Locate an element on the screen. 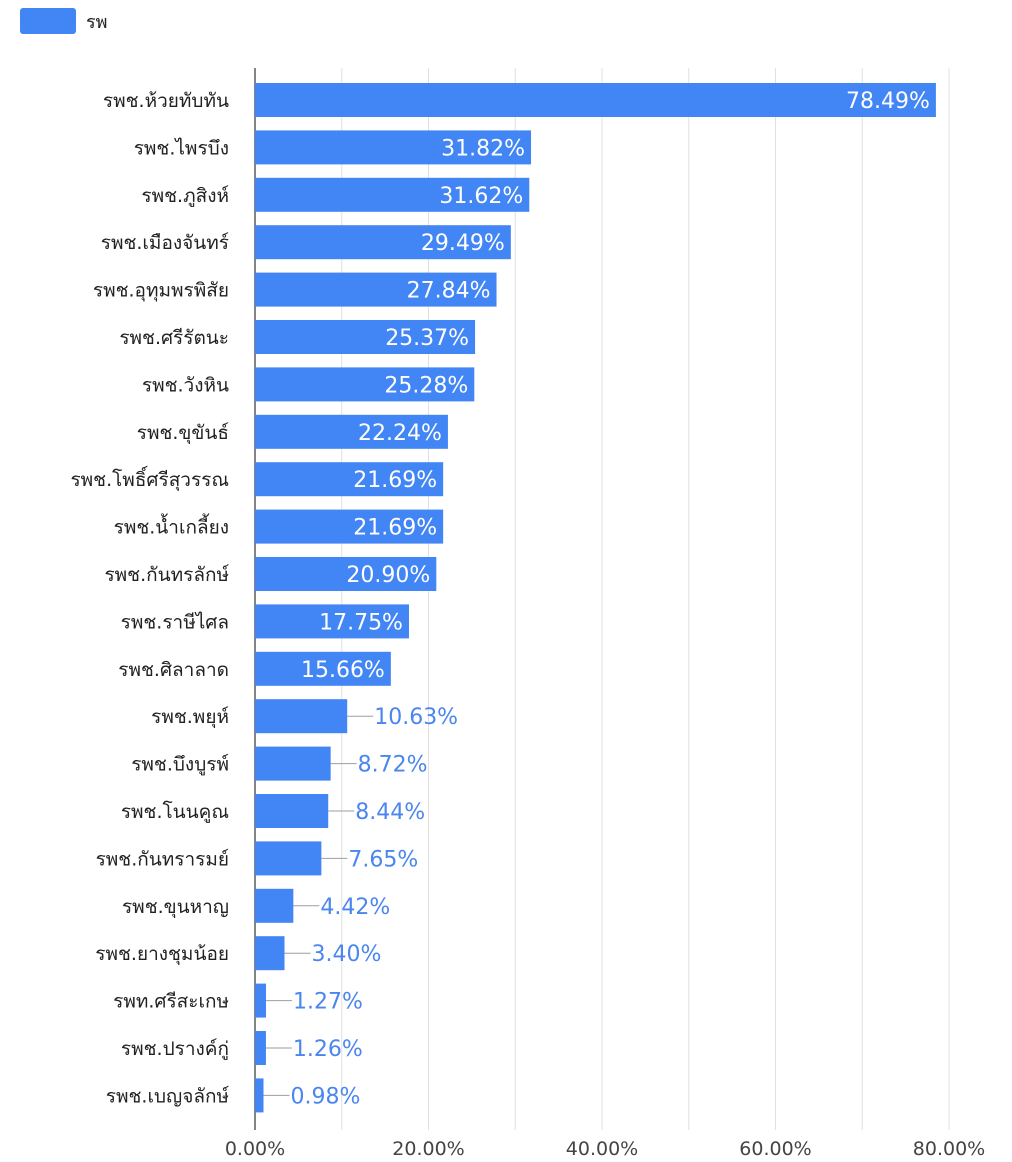  x-tick-label: 60.00% is located at coordinates (775, 1149).